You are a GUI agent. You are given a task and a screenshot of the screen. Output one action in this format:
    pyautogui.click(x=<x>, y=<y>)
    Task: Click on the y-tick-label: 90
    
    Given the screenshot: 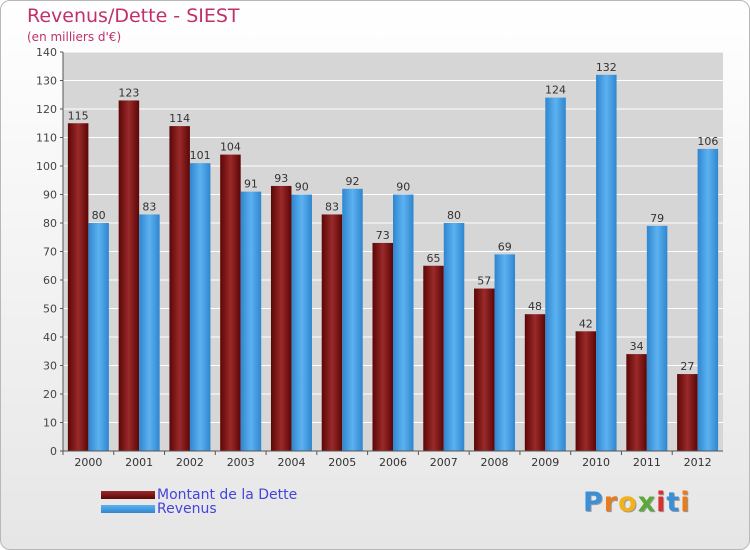 What is the action you would take?
    pyautogui.click(x=50, y=195)
    